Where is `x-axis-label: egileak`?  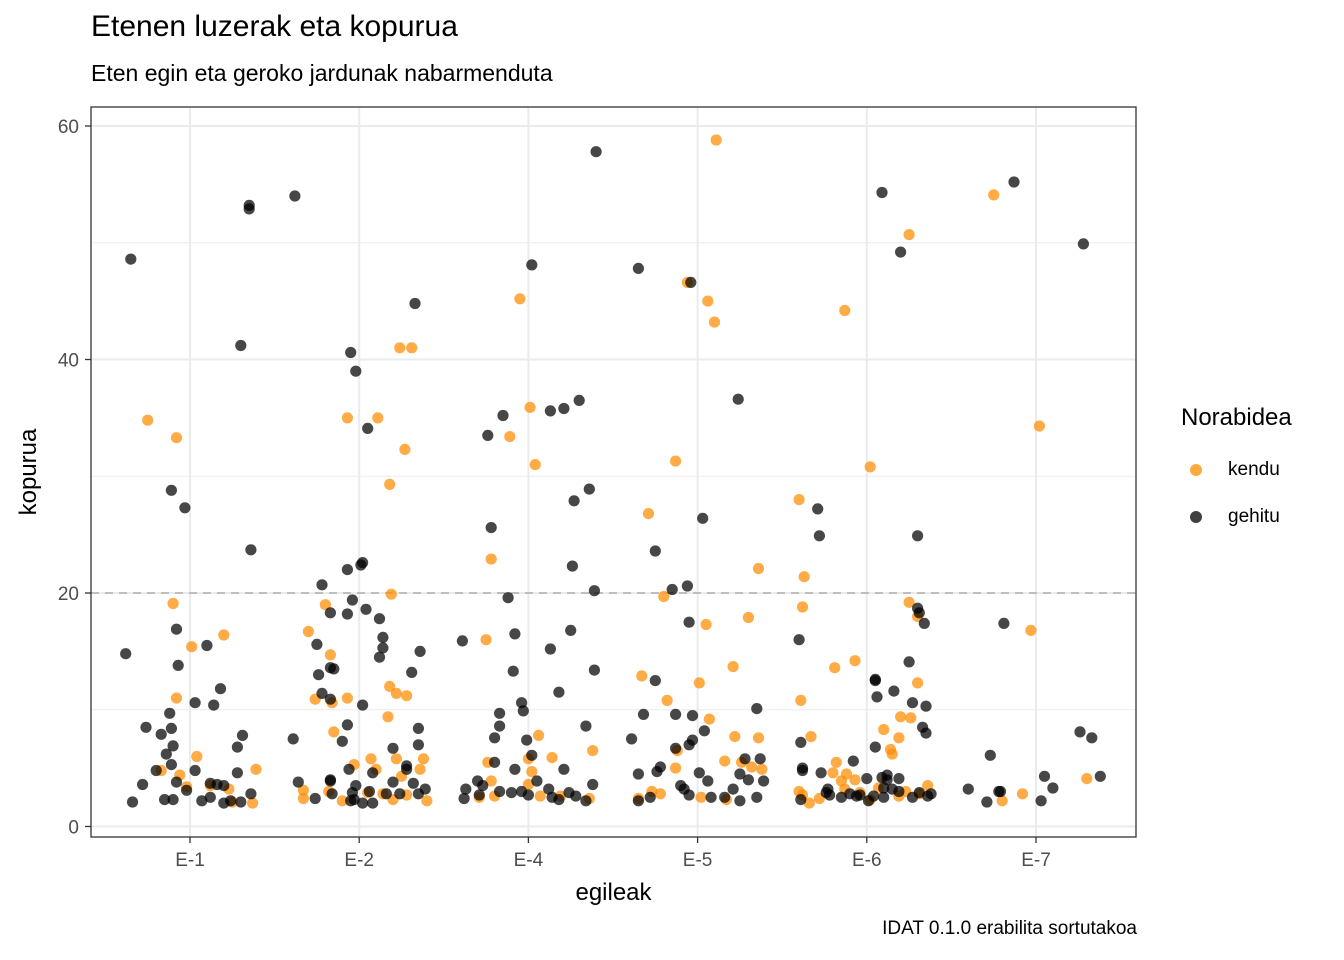 x-axis-label: egileak is located at coordinates (613, 892).